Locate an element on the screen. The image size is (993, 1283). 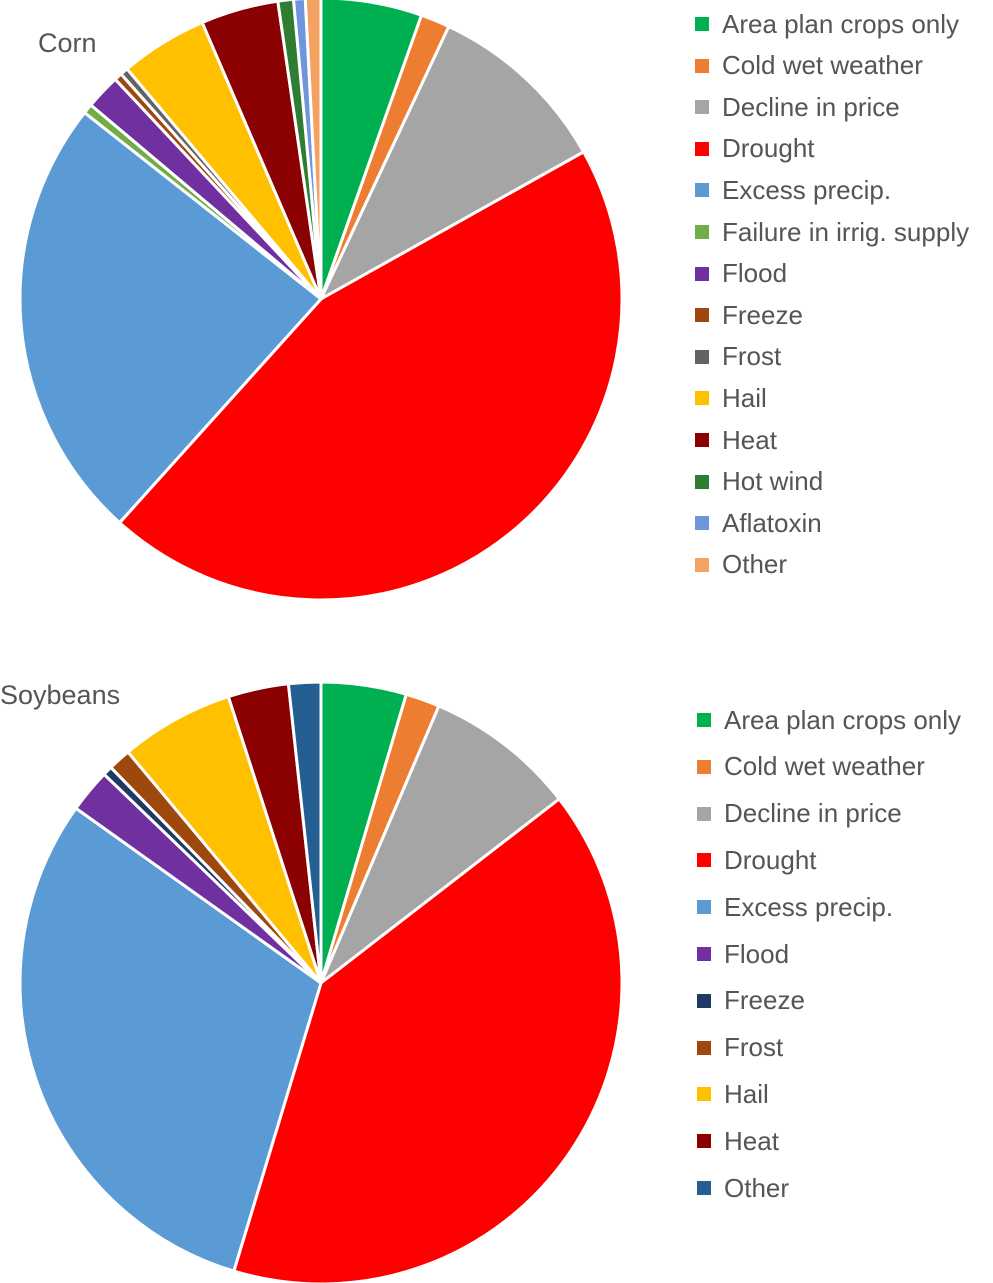
soybeans-legend-label: Other is located at coordinates (757, 1187).